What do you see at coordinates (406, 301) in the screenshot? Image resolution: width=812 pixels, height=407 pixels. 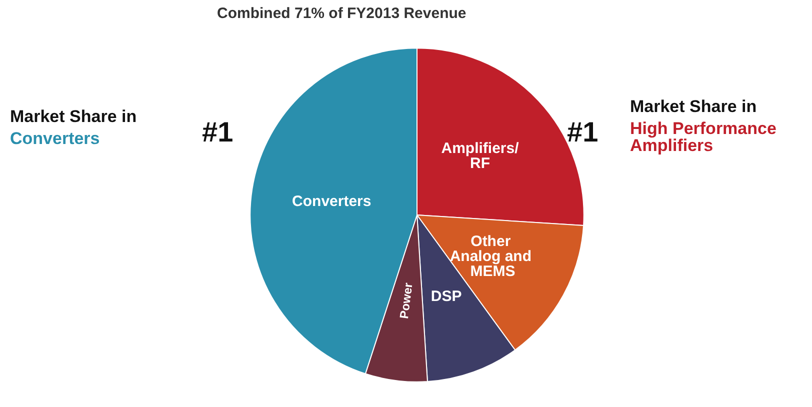 I see `slice-label: Power` at bounding box center [406, 301].